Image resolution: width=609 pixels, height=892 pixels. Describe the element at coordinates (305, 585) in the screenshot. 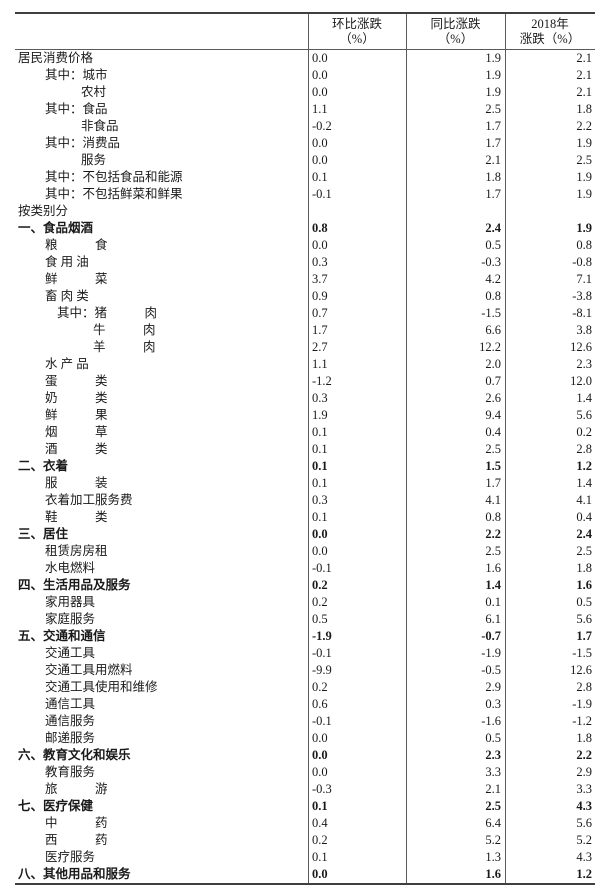

I see `table-row: 四、生活用品及服务 0.2 1.4 1.6` at that location.